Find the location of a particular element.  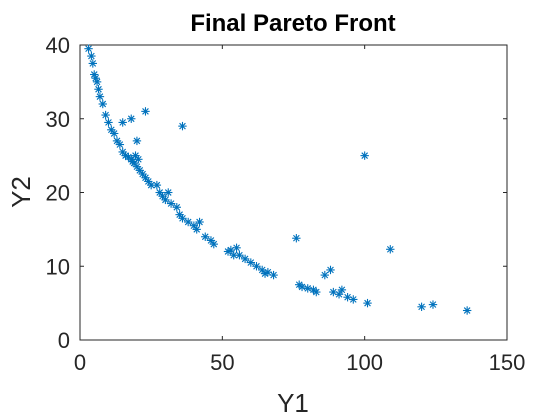

y-tick-label: 20 is located at coordinates (58, 193).